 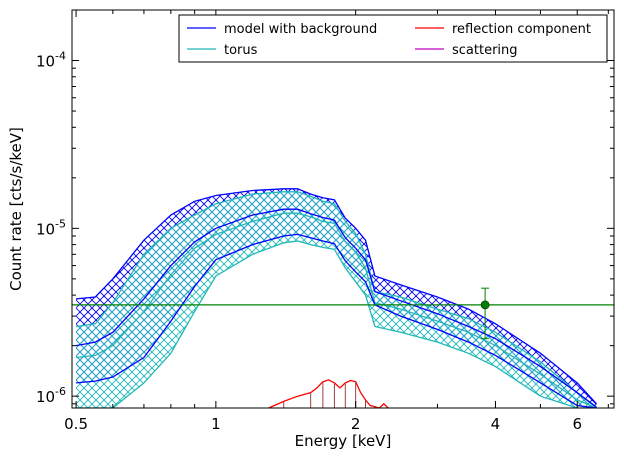 What do you see at coordinates (485, 305) in the screenshot?
I see `data-point` at bounding box center [485, 305].